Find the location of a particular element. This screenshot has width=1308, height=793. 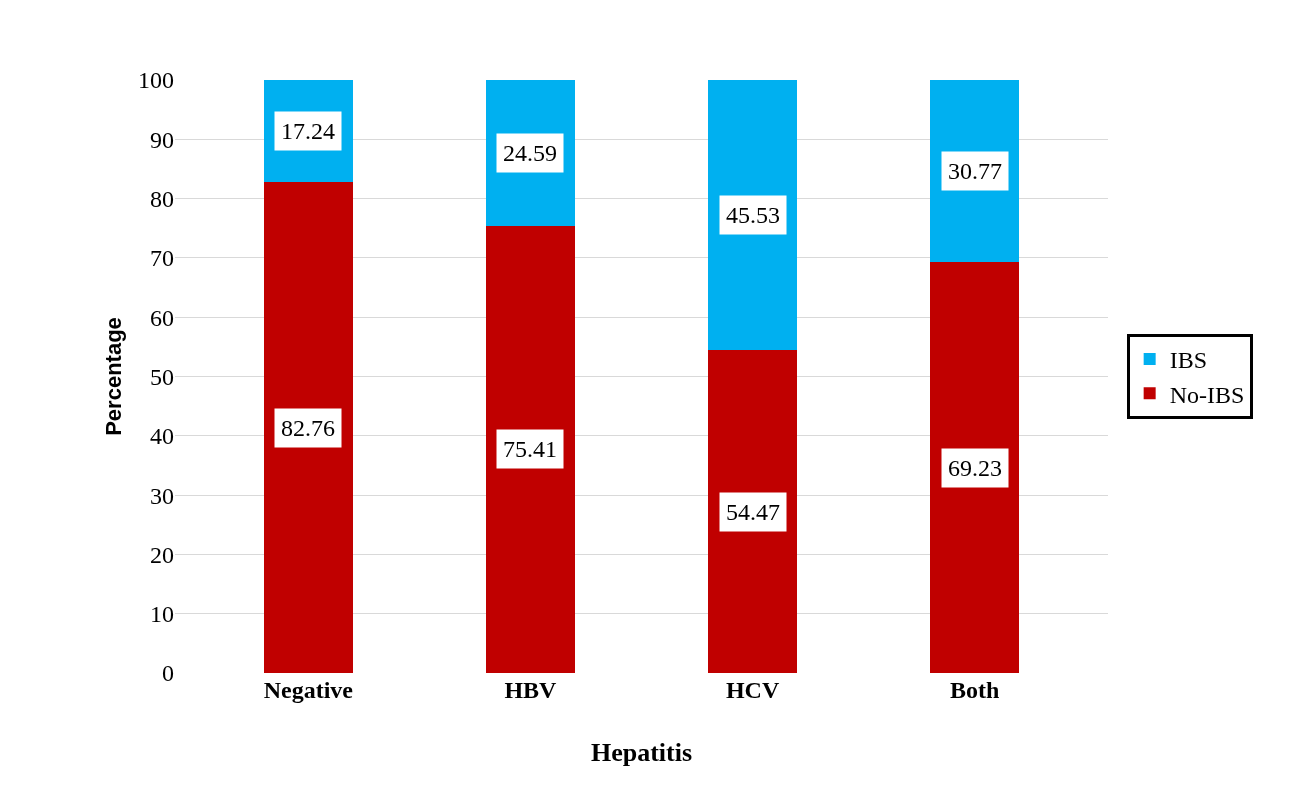

legend-label: IBS is located at coordinates (1188, 360).